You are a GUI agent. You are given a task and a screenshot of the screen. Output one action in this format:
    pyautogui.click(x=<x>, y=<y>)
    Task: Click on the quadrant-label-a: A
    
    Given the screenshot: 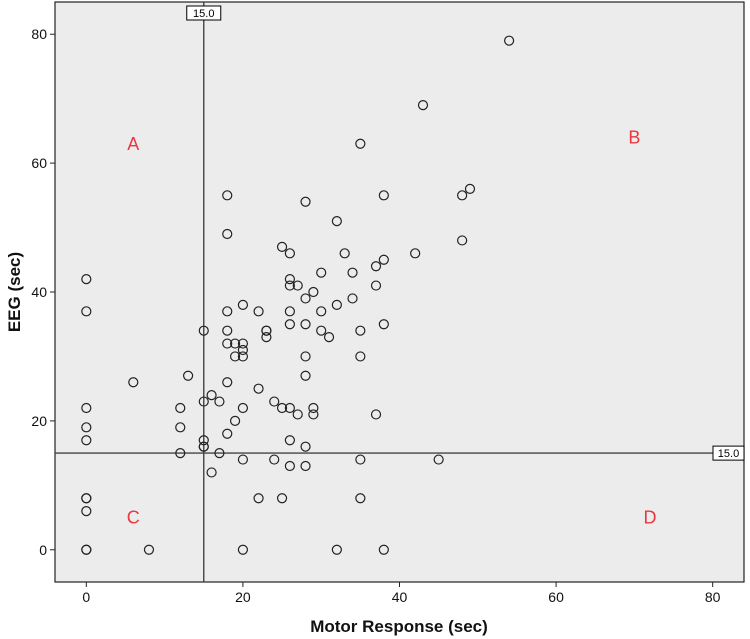 What is the action you would take?
    pyautogui.click(x=133, y=144)
    